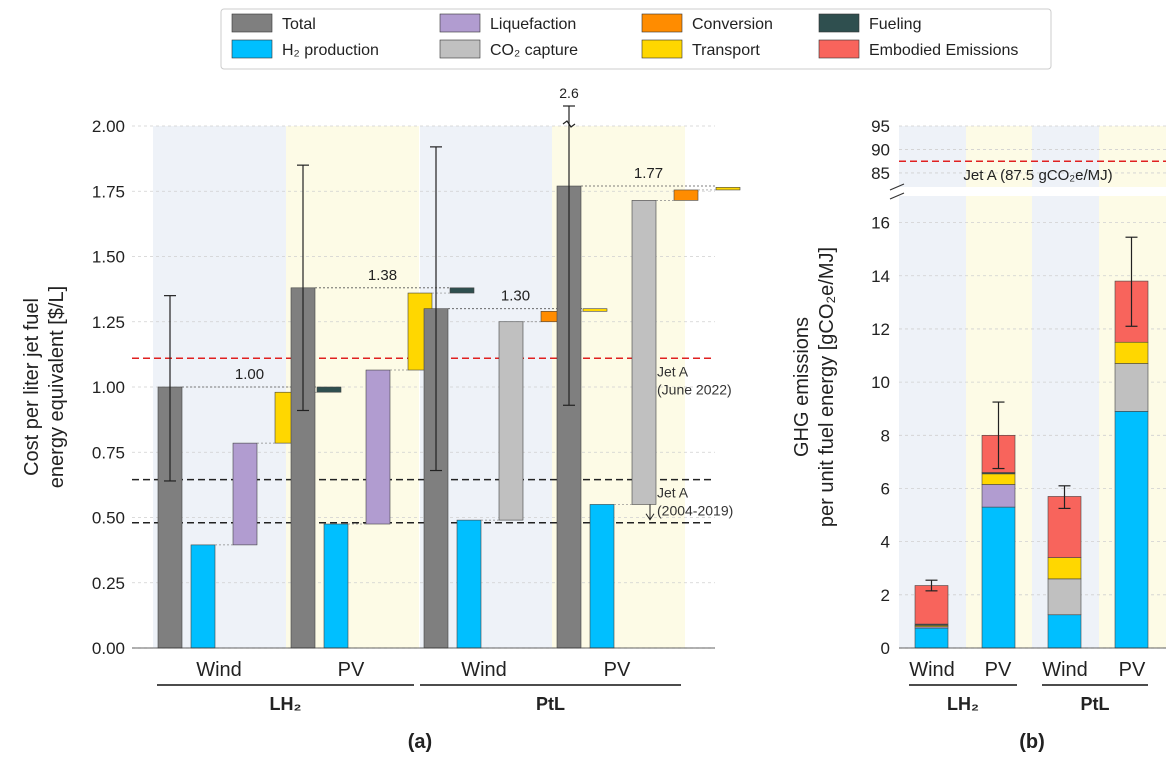  I want to click on legend-swatch-liq, so click(460, 23).